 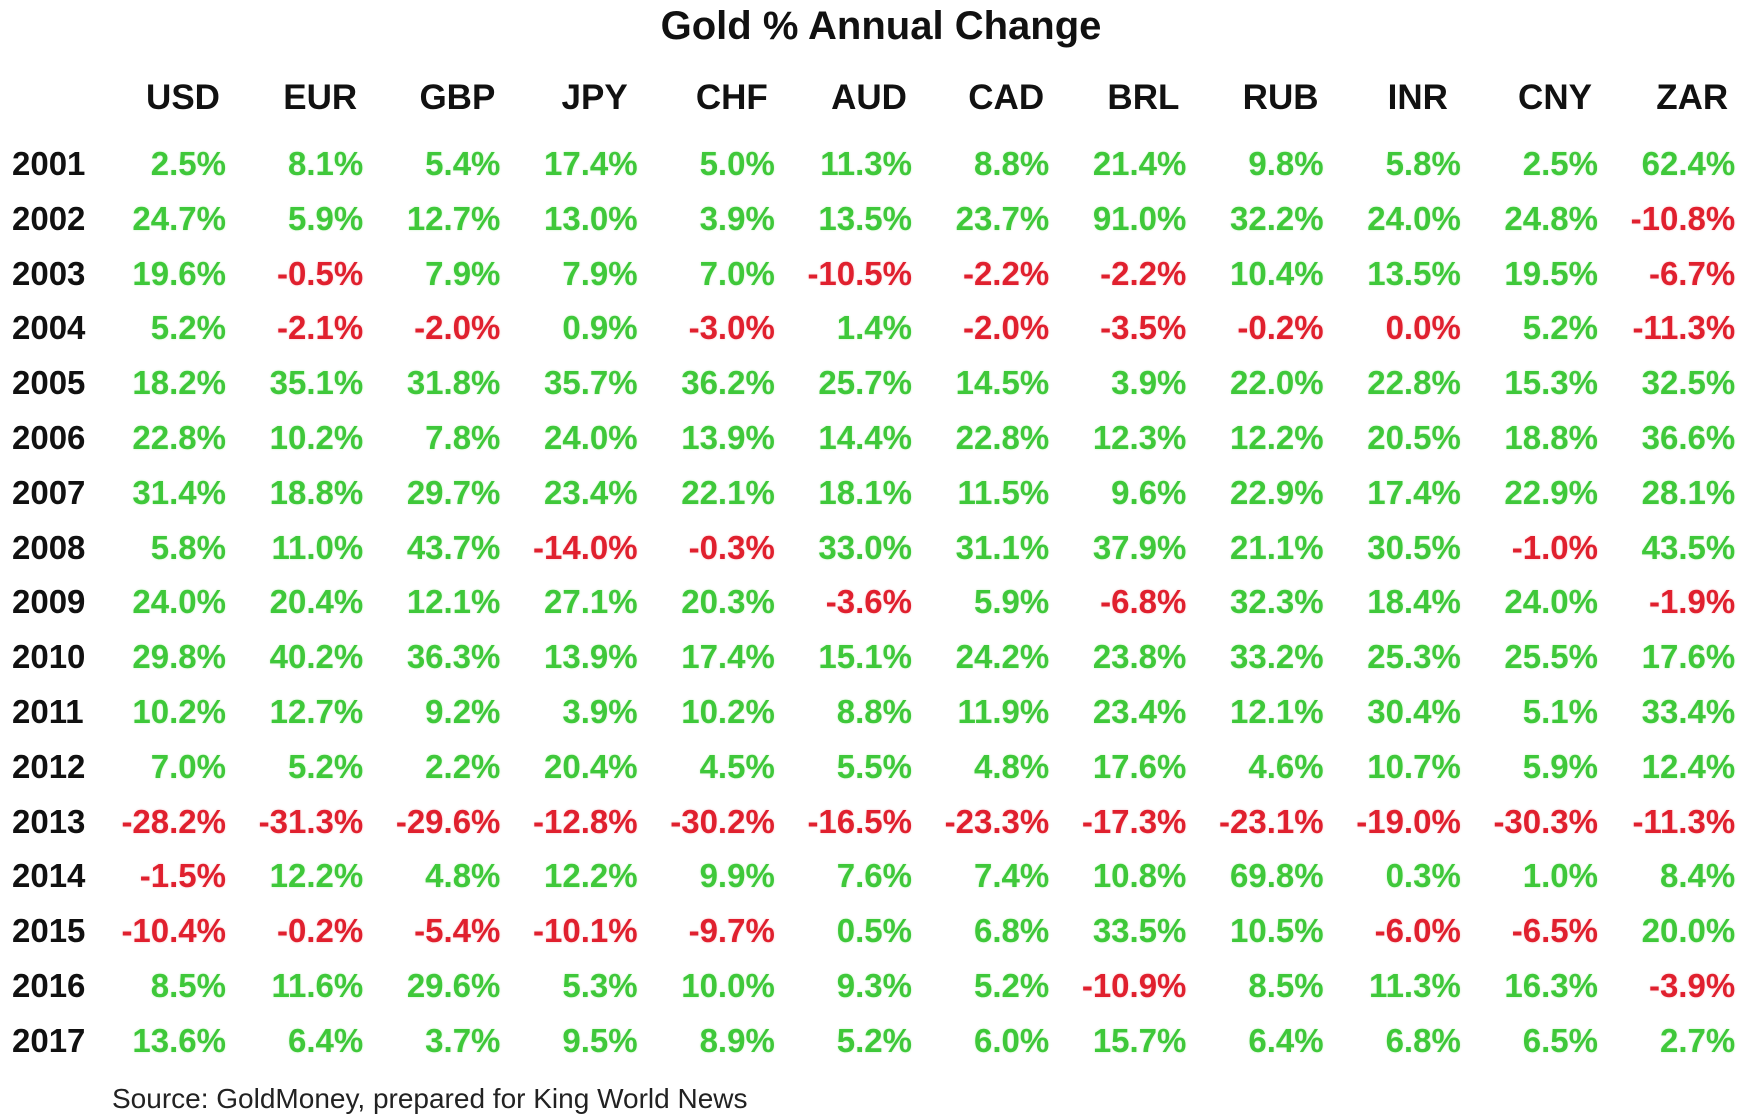 What do you see at coordinates (1414, 602) in the screenshot?
I see `cell-2009-inr: 18.4%` at bounding box center [1414, 602].